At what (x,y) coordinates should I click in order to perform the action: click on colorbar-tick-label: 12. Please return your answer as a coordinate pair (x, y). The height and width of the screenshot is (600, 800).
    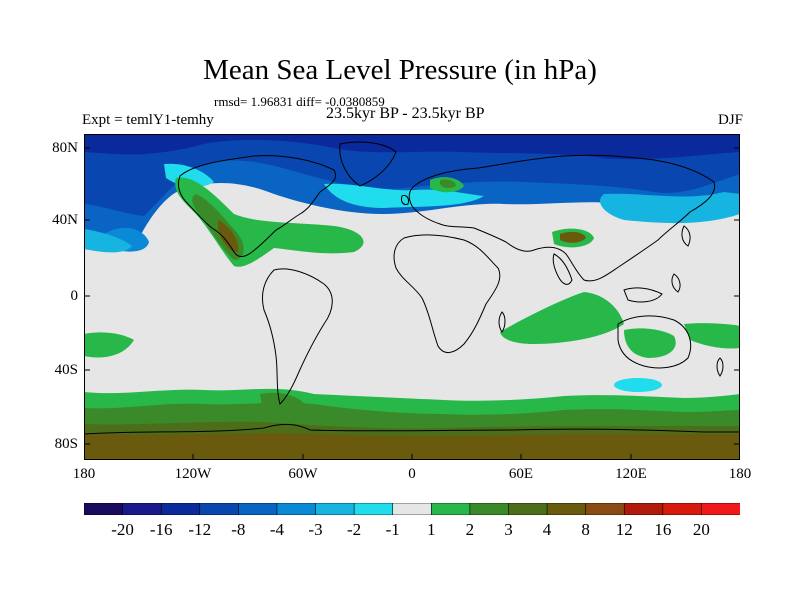
    Looking at the image, I should click on (624, 529).